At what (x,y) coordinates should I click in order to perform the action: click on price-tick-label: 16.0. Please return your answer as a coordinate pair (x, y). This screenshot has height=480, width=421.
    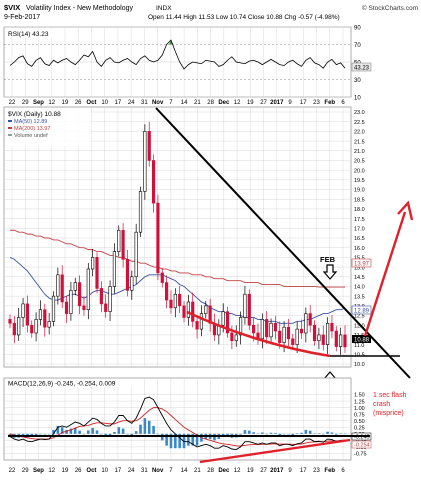
    Looking at the image, I should click on (359, 249).